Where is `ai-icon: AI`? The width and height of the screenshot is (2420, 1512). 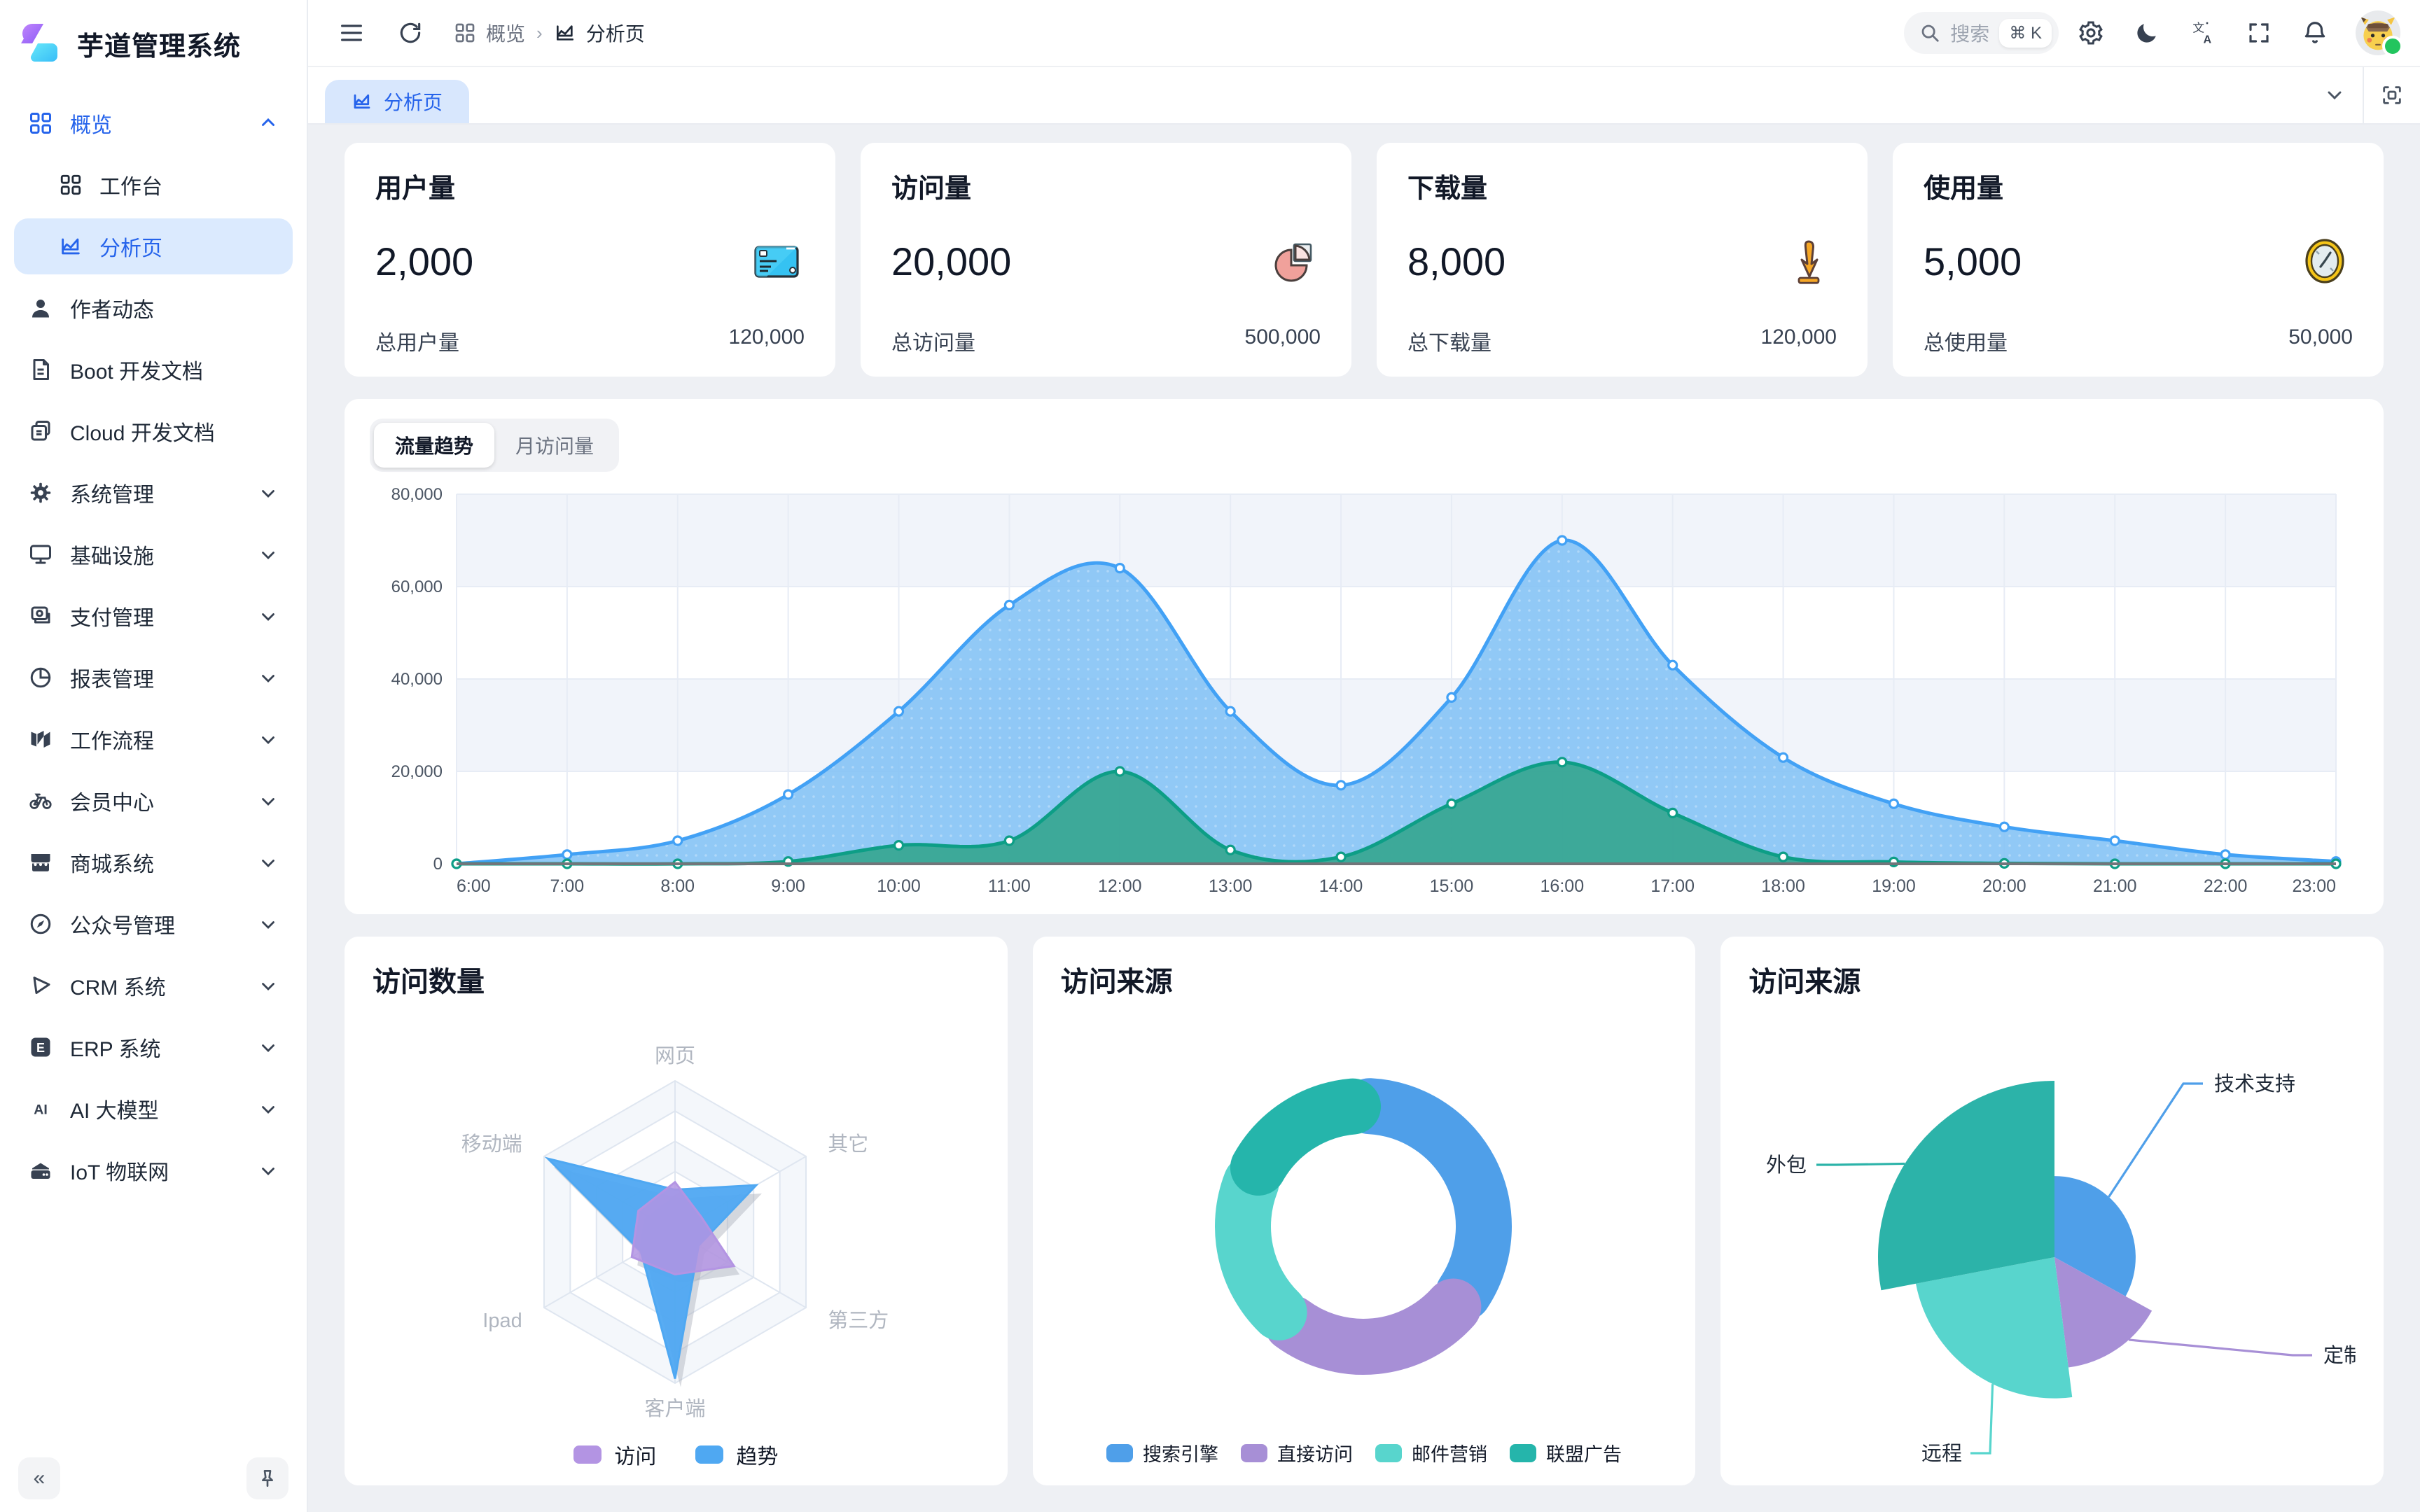
ai-icon: AI is located at coordinates (41, 1110).